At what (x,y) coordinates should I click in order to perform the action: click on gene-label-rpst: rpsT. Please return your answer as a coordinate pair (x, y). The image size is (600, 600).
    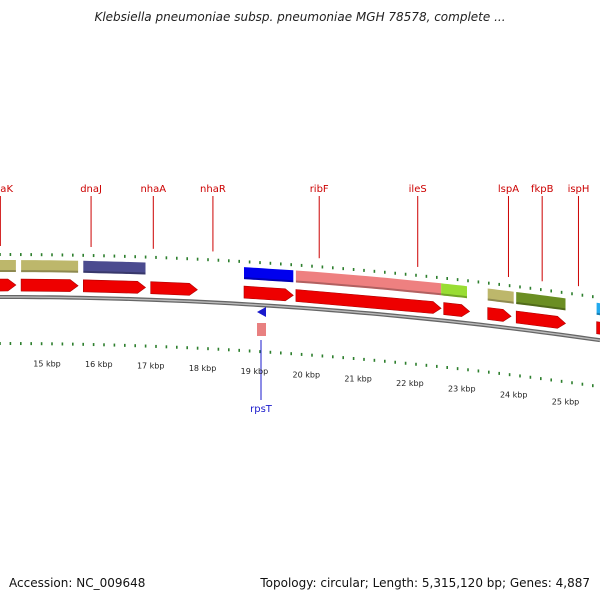
    Looking at the image, I should click on (261, 409).